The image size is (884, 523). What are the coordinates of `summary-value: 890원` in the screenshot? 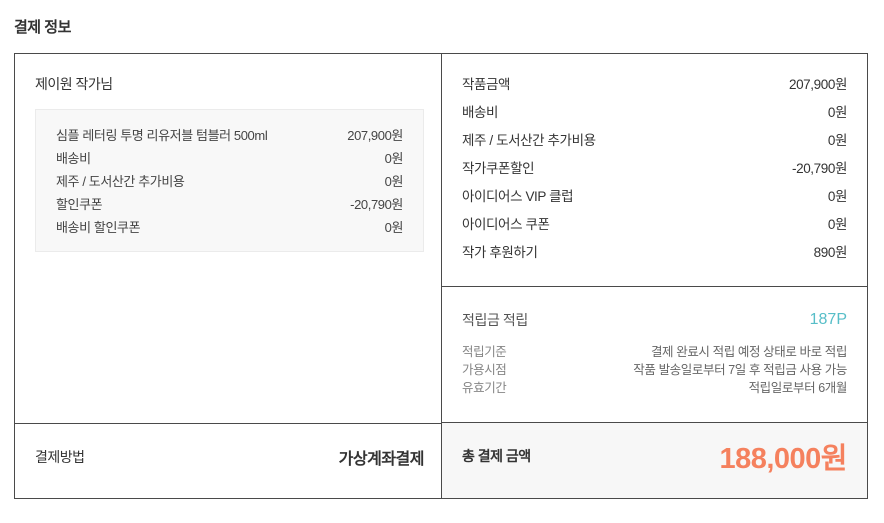 It's located at (830, 252).